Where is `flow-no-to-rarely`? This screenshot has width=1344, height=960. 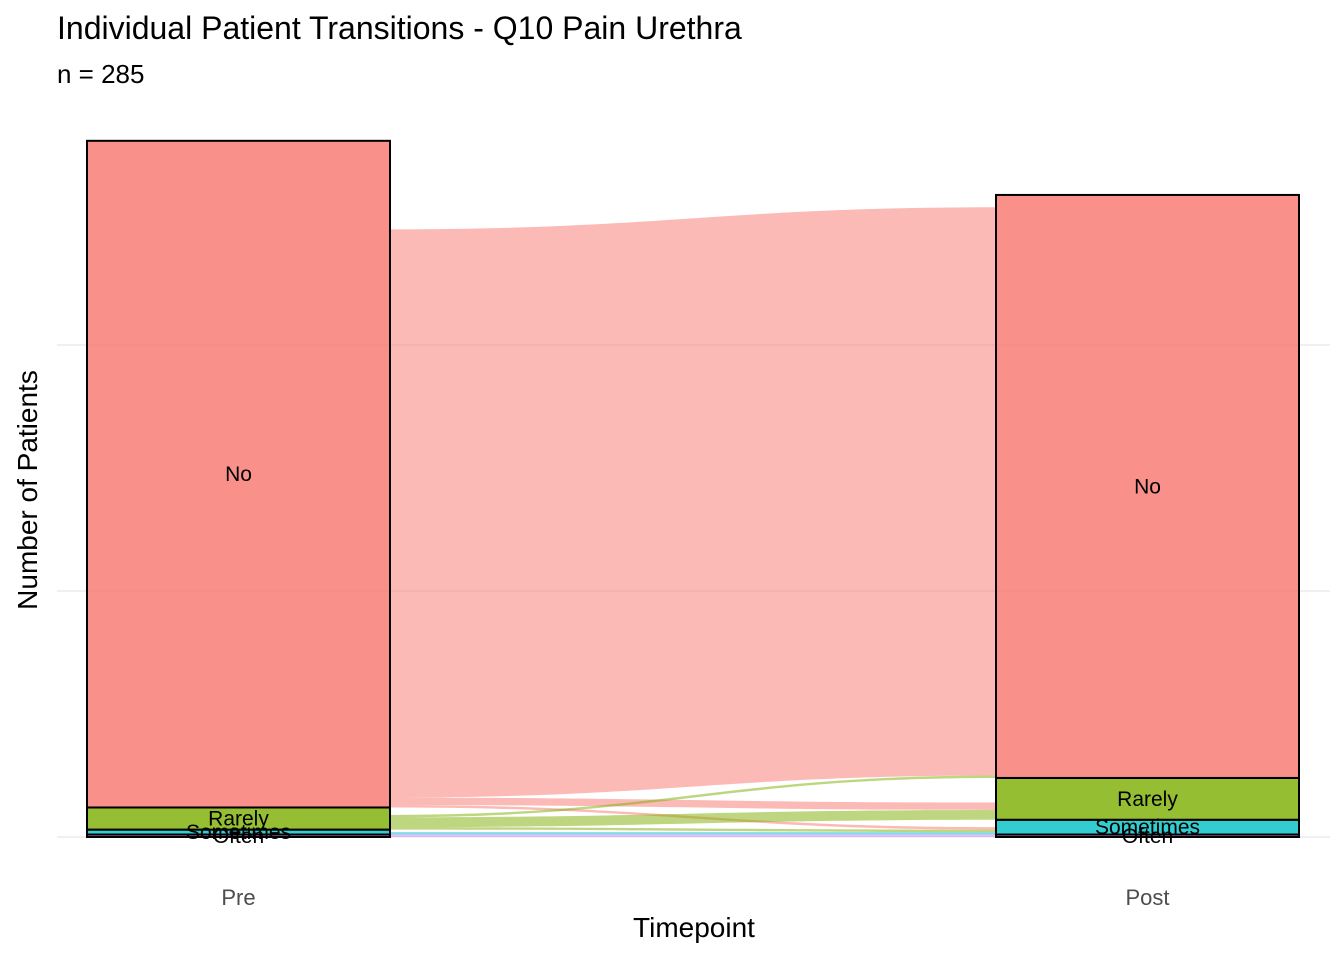 flow-no-to-rarely is located at coordinates (693, 803).